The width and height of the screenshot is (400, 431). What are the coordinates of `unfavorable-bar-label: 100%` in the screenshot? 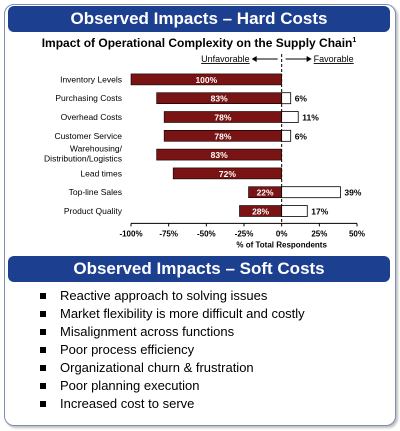 It's located at (206, 80).